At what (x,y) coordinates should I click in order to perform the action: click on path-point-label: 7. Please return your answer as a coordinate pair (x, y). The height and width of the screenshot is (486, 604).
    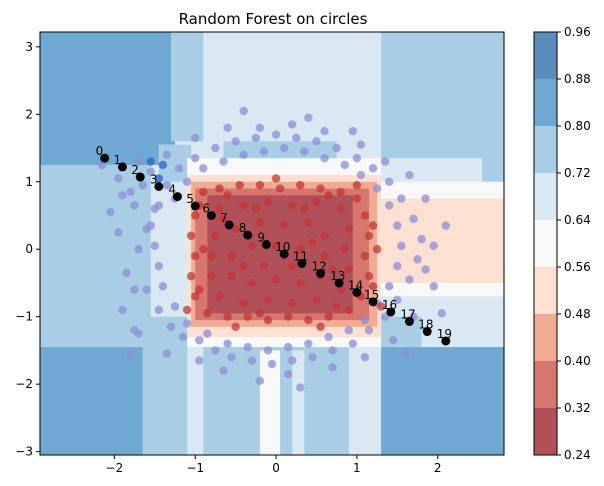
    Looking at the image, I should click on (224, 218).